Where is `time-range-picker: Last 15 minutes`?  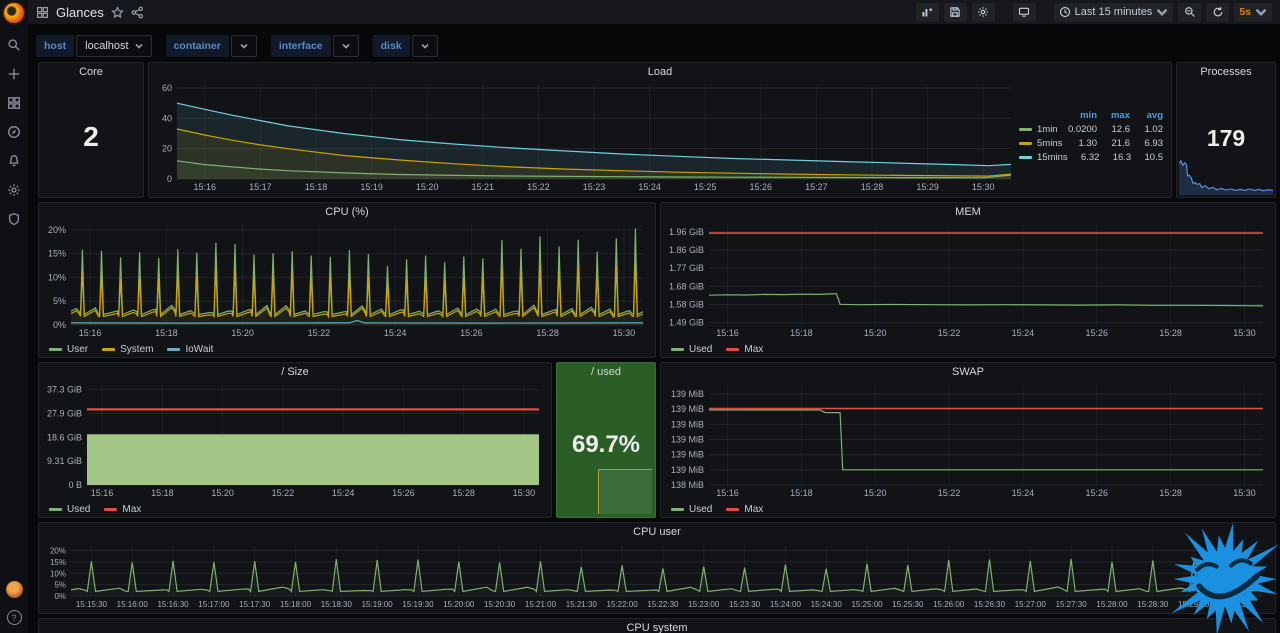 time-range-picker: Last 15 minutes is located at coordinates (1113, 12).